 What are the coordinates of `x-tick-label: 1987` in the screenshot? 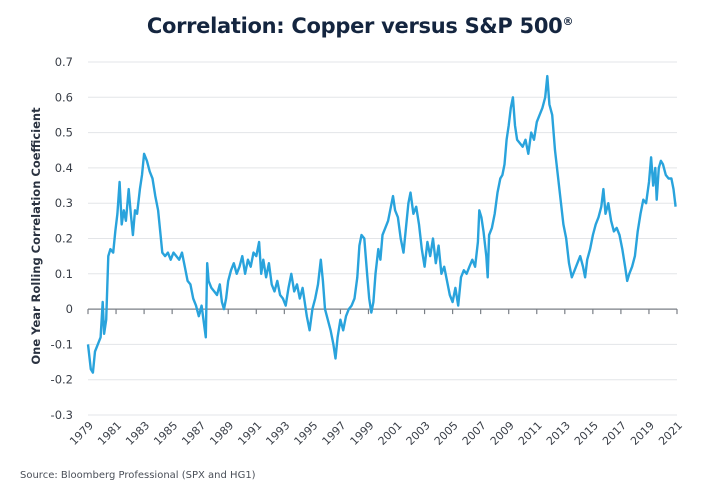 It's located at (193, 433).